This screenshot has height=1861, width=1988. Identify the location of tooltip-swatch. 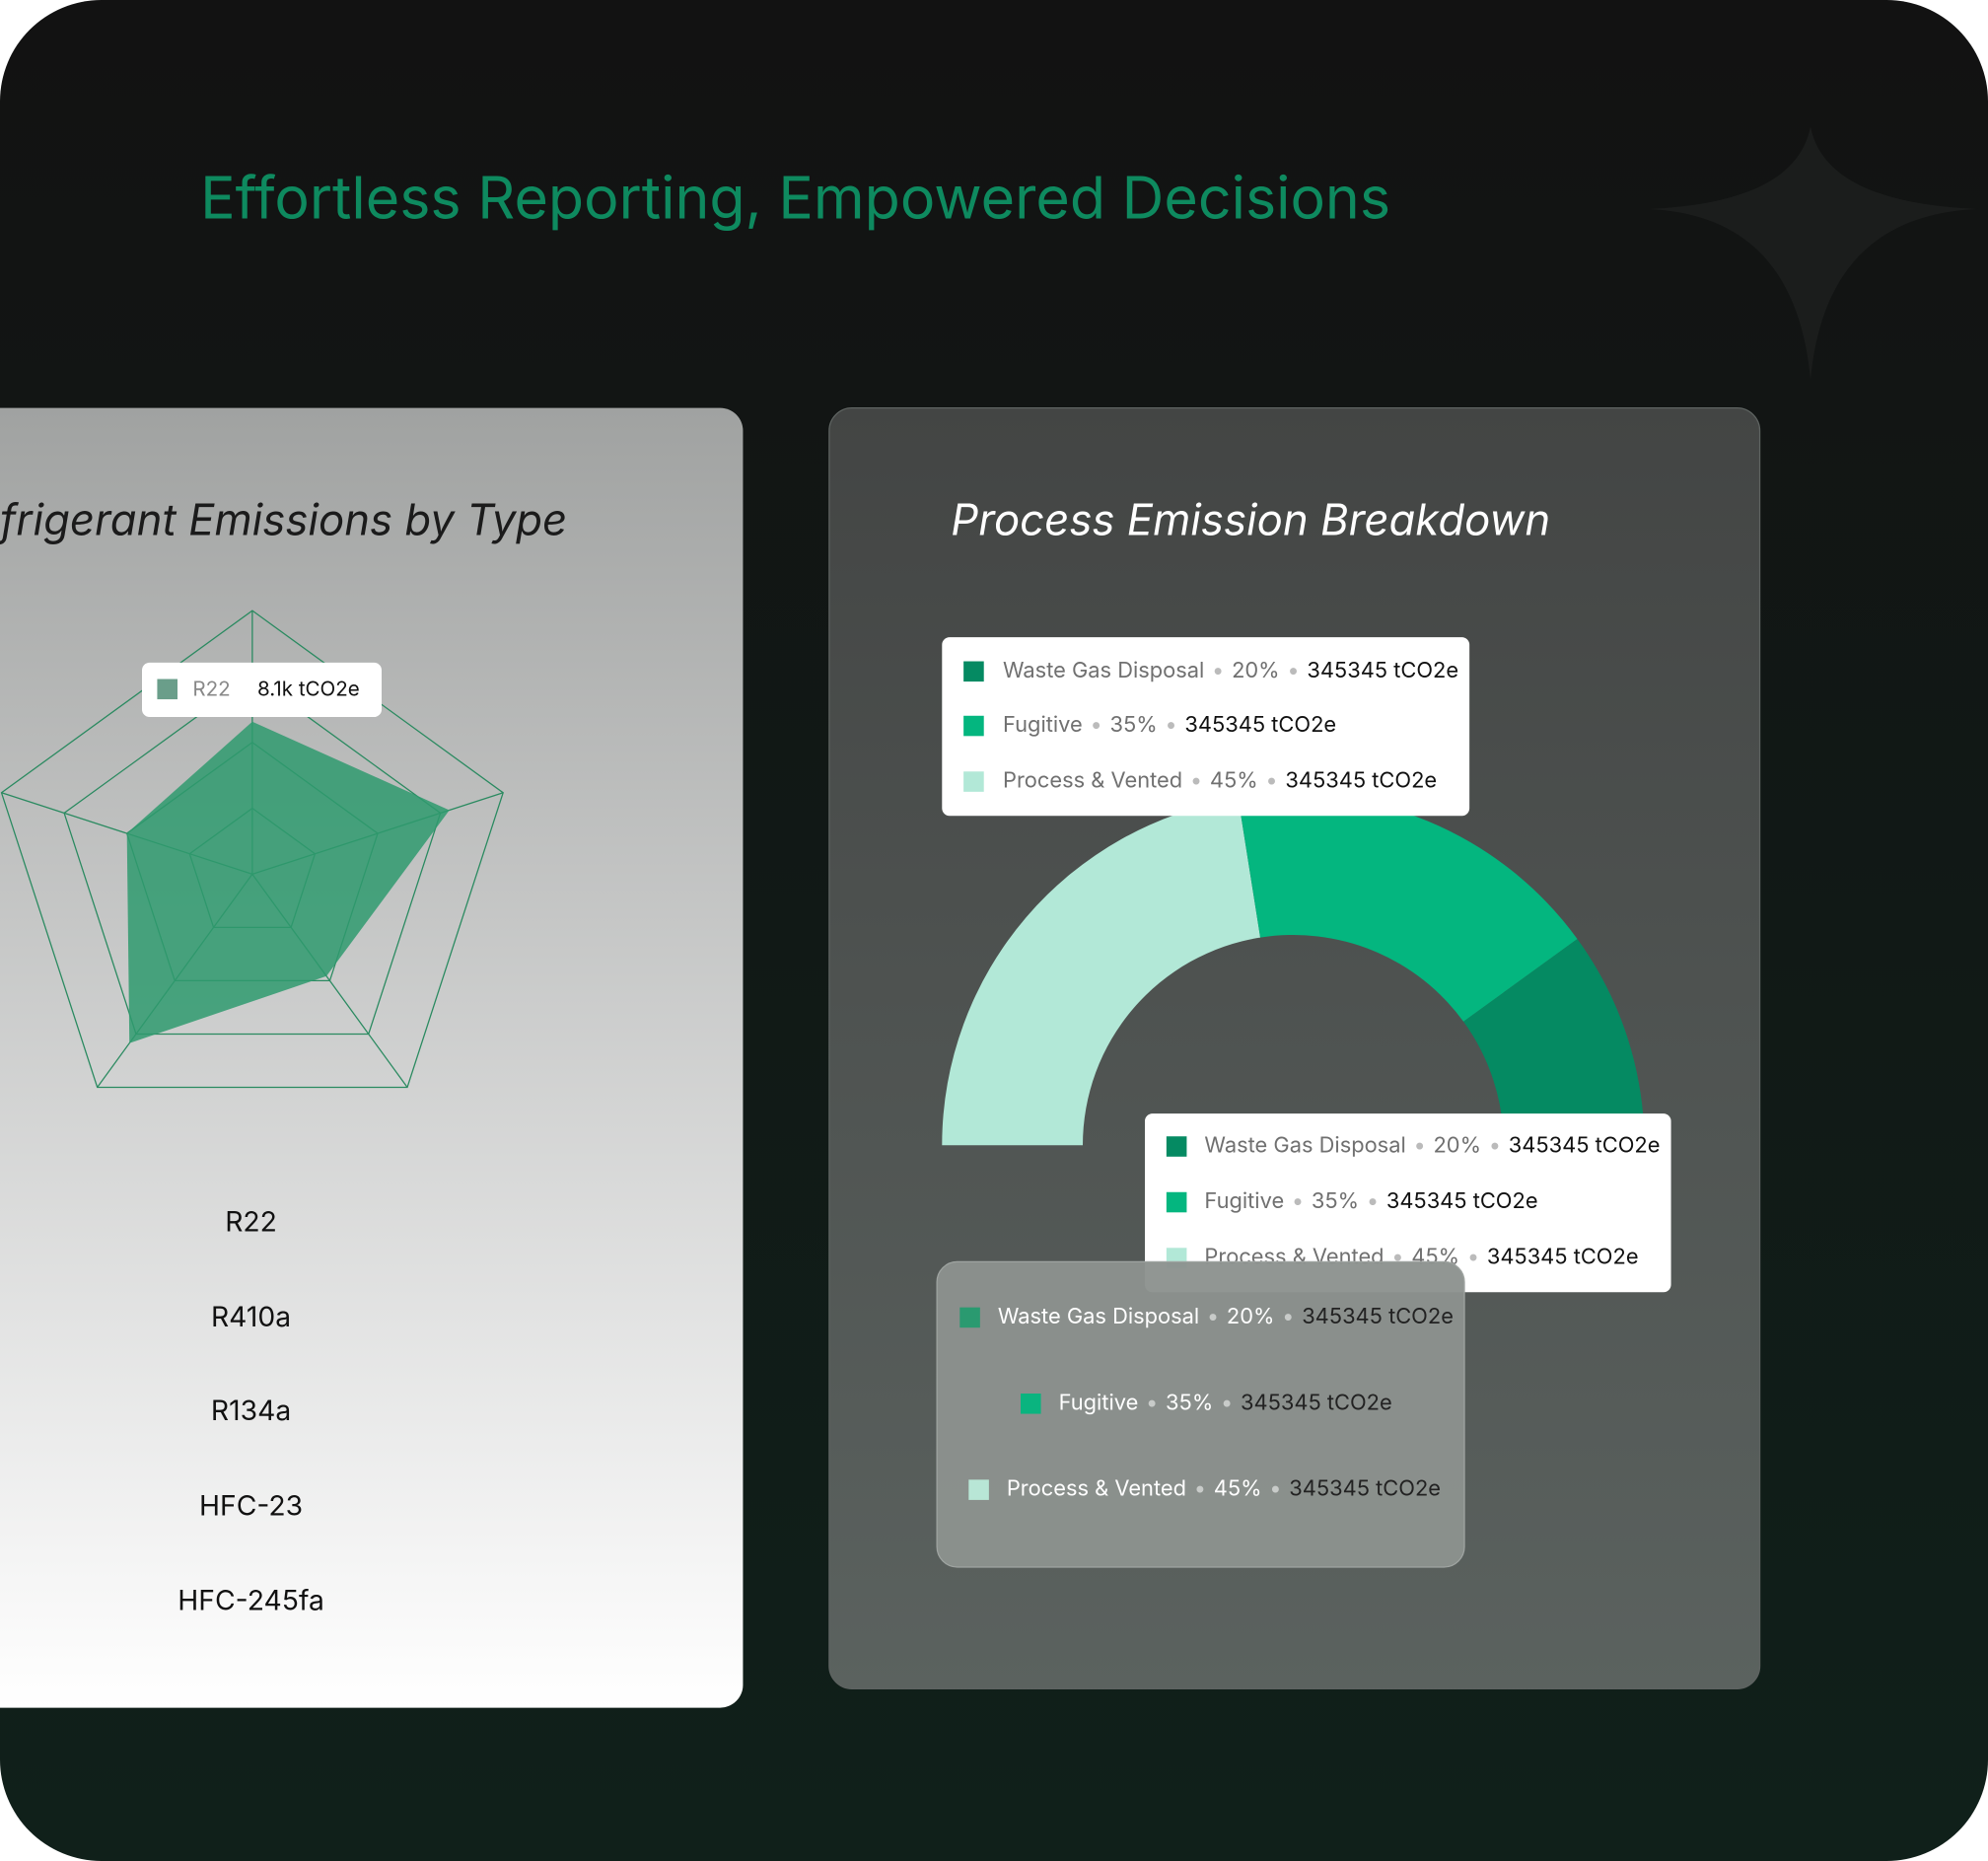
(168, 690).